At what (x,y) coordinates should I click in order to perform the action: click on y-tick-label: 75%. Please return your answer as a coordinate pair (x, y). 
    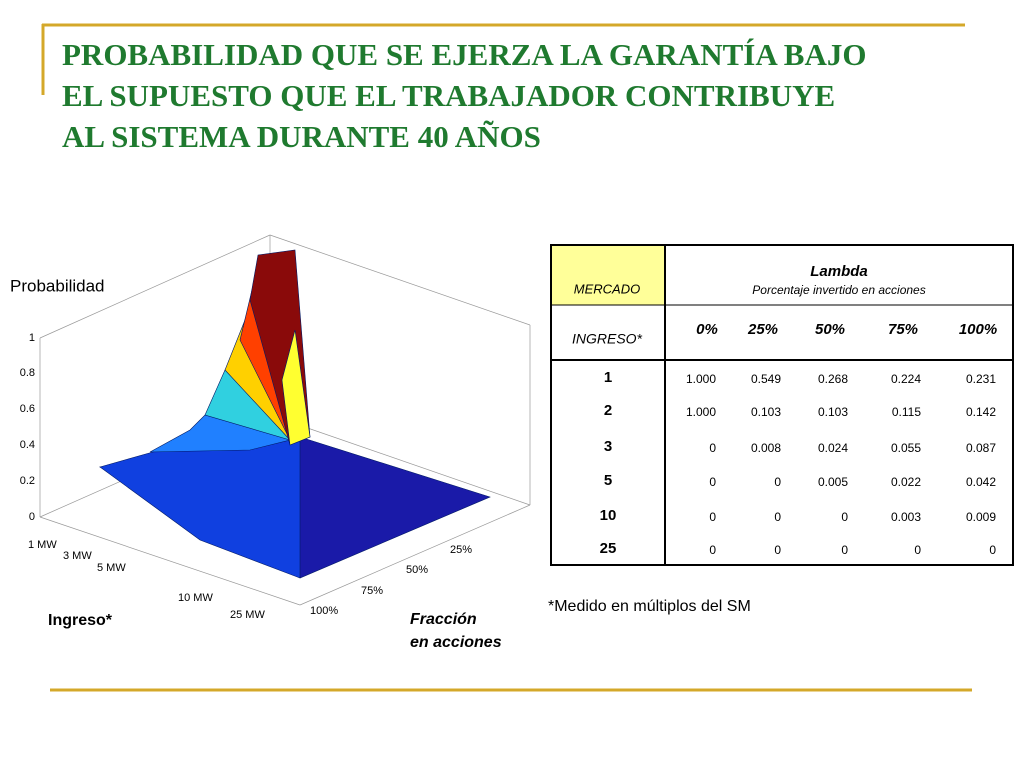
    Looking at the image, I should click on (372, 591).